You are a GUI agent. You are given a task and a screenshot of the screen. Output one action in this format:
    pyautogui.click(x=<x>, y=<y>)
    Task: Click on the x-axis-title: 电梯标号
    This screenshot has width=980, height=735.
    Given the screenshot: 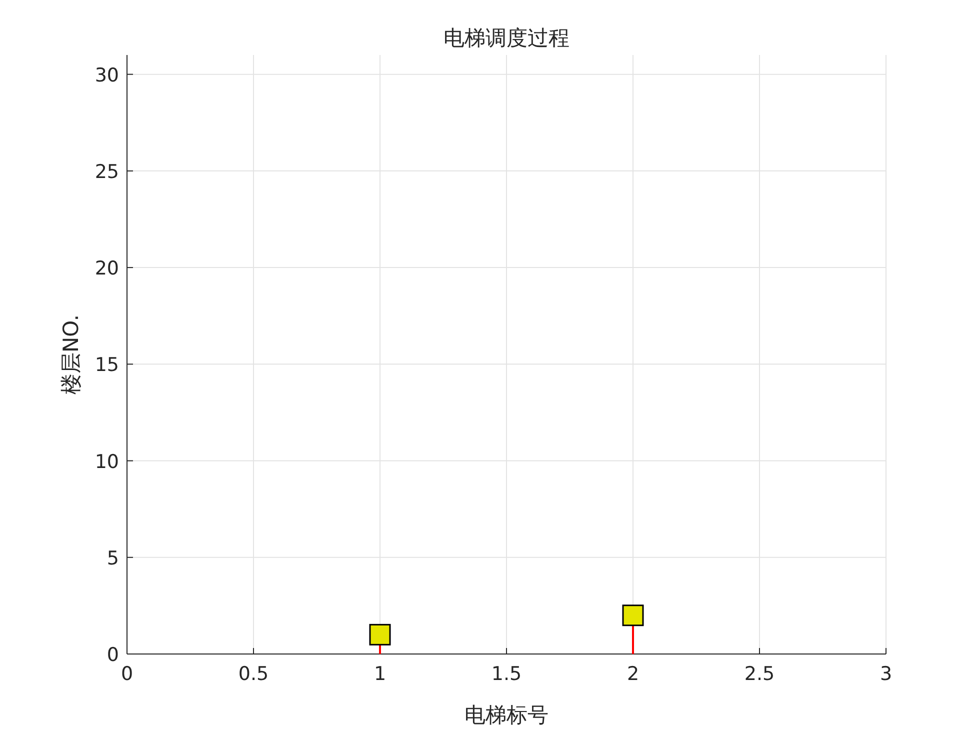 What is the action you would take?
    pyautogui.click(x=506, y=715)
    